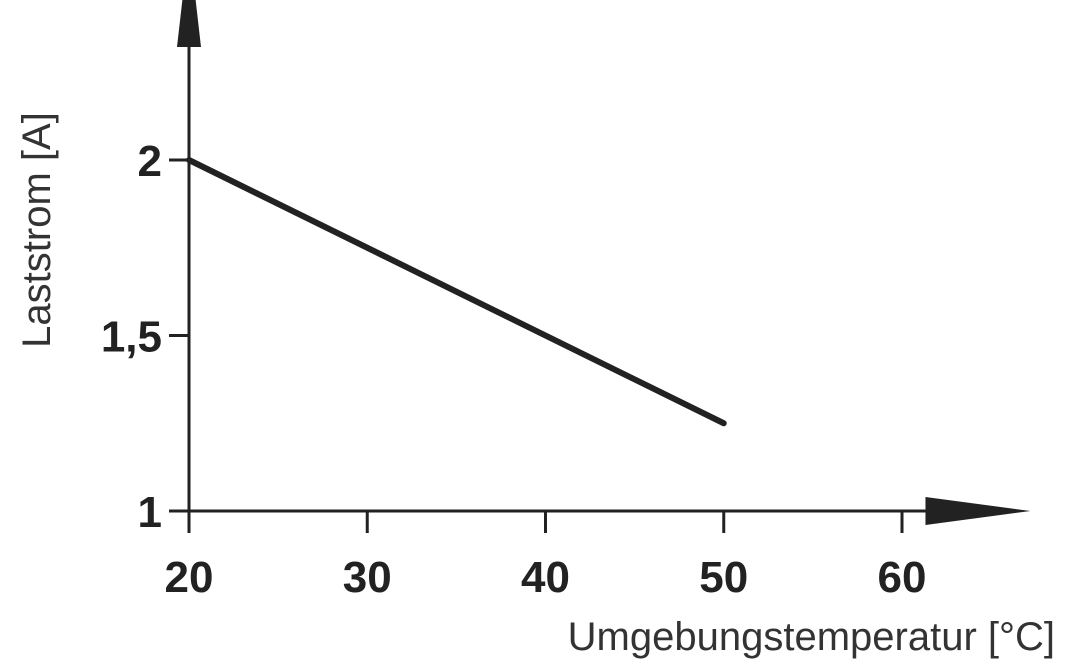 Image resolution: width=1065 pixels, height=668 pixels. What do you see at coordinates (189, 24) in the screenshot?
I see `y-axis-arrowhead` at bounding box center [189, 24].